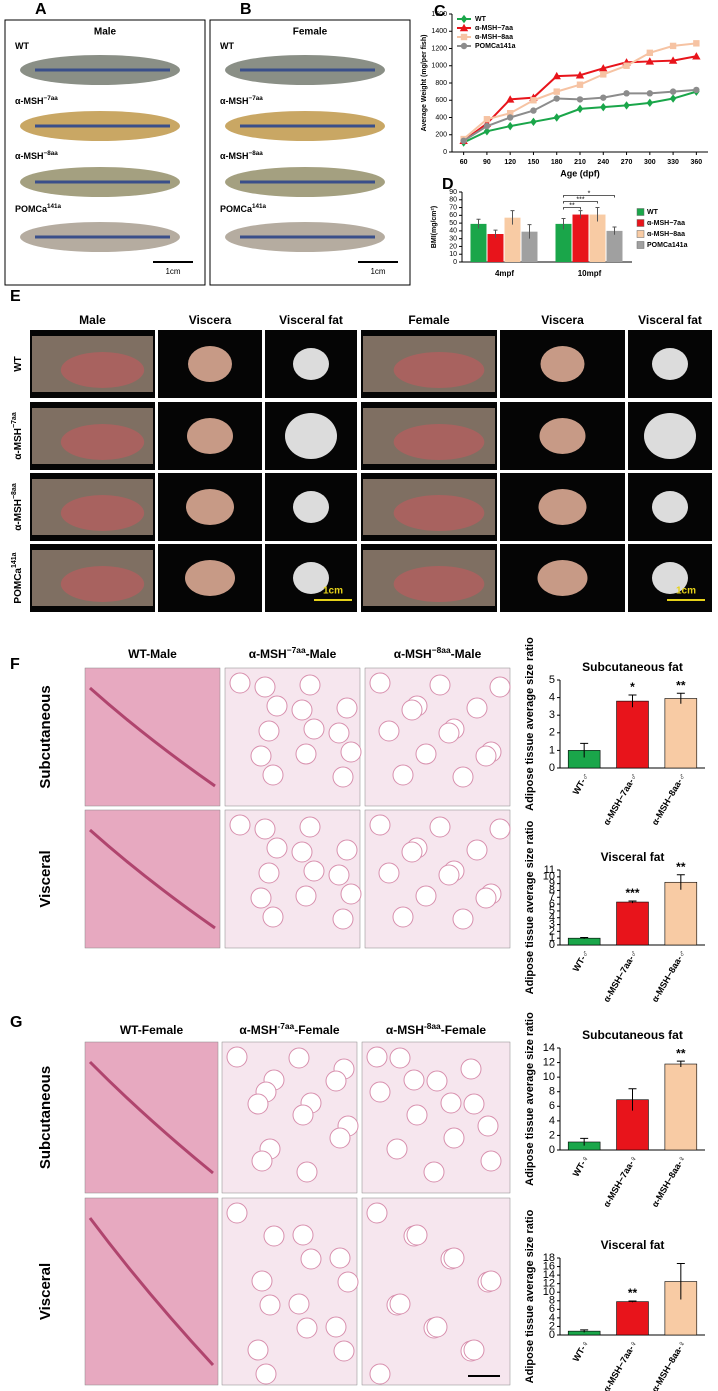 This screenshot has height=1391, width=718. What do you see at coordinates (441, 100) in the screenshot?
I see `y-tick-label: 600` at bounding box center [441, 100].